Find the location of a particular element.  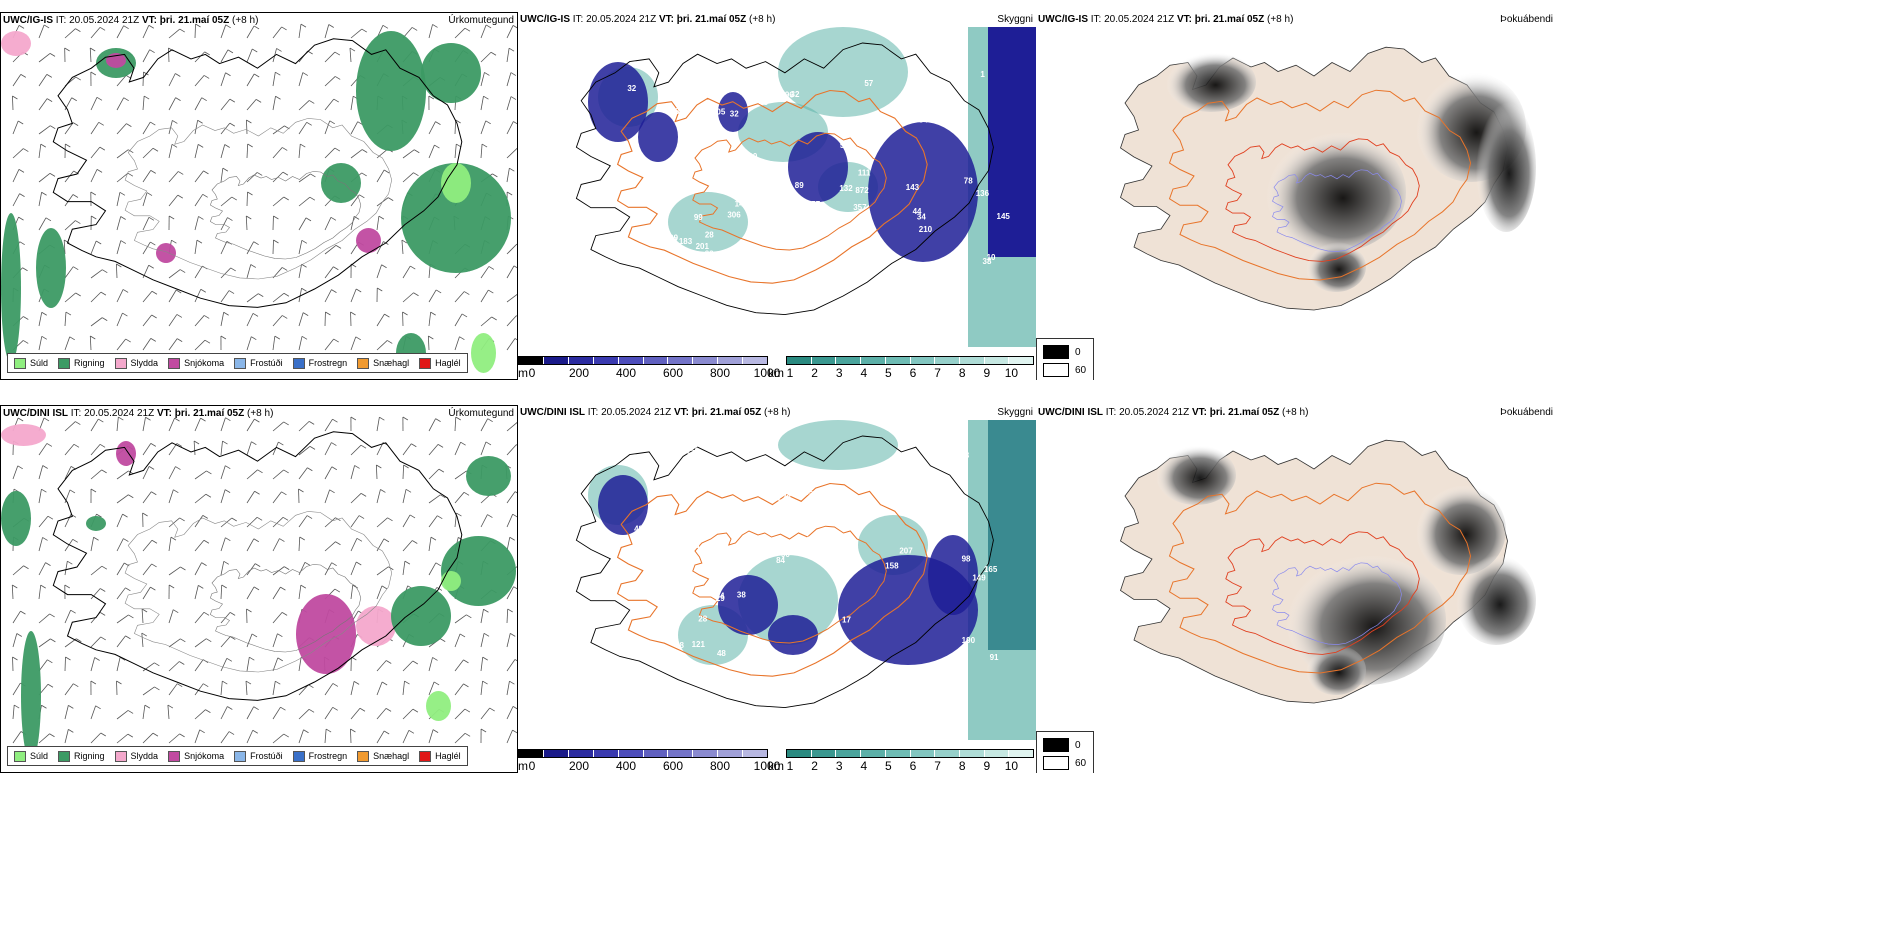

scale-tick: 400 is located at coordinates (626, 373).